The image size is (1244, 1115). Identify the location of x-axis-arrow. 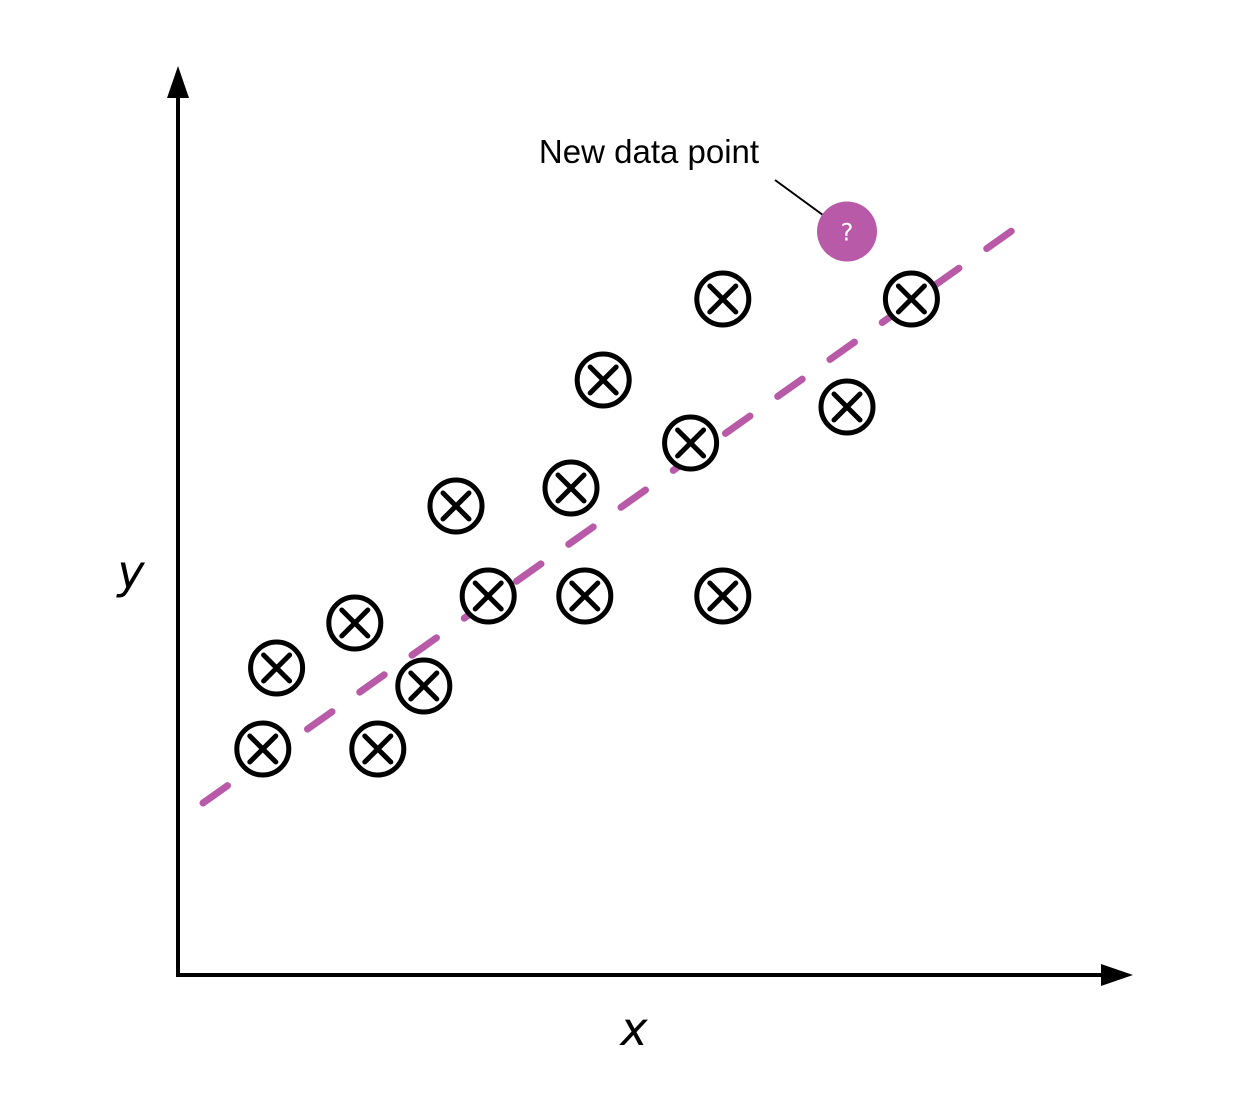
(1117, 975).